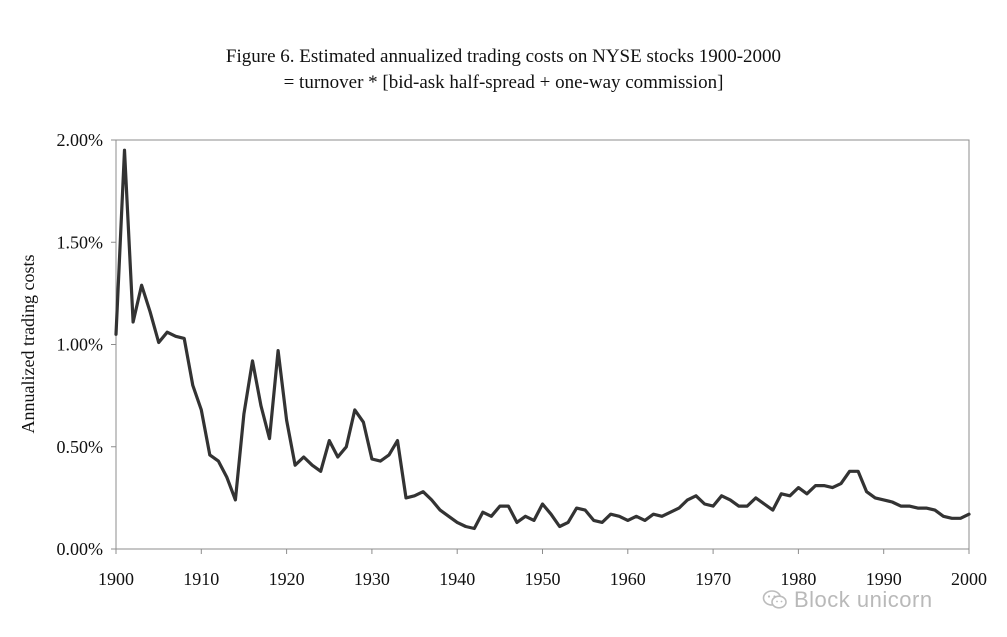 Image resolution: width=1007 pixels, height=637 pixels. I want to click on wechat-icon, so click(774, 599).